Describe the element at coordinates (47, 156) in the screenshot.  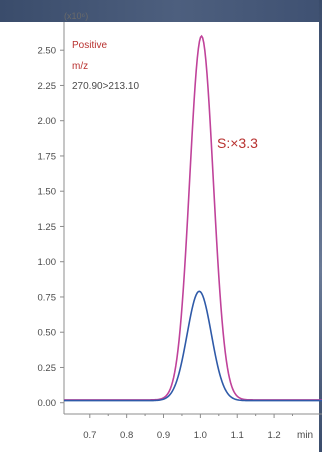
I see `y-tick-label: 1.75` at that location.